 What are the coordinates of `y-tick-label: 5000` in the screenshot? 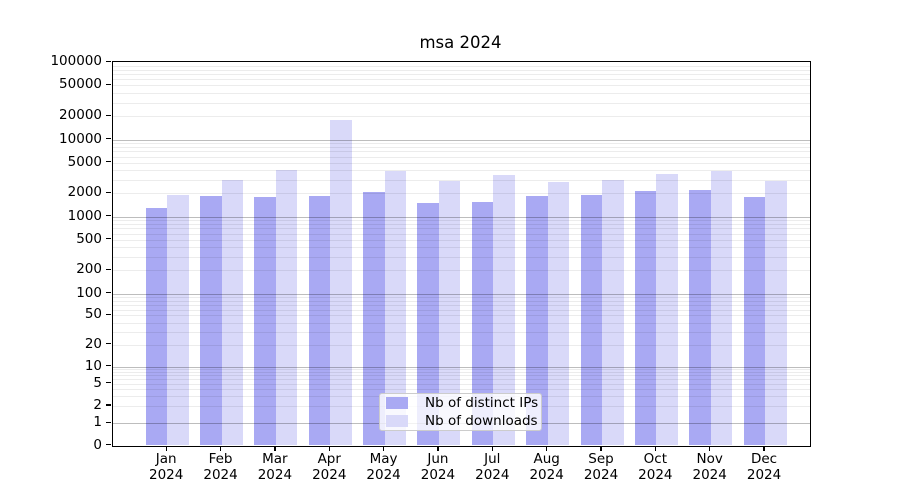 It's located at (84, 161).